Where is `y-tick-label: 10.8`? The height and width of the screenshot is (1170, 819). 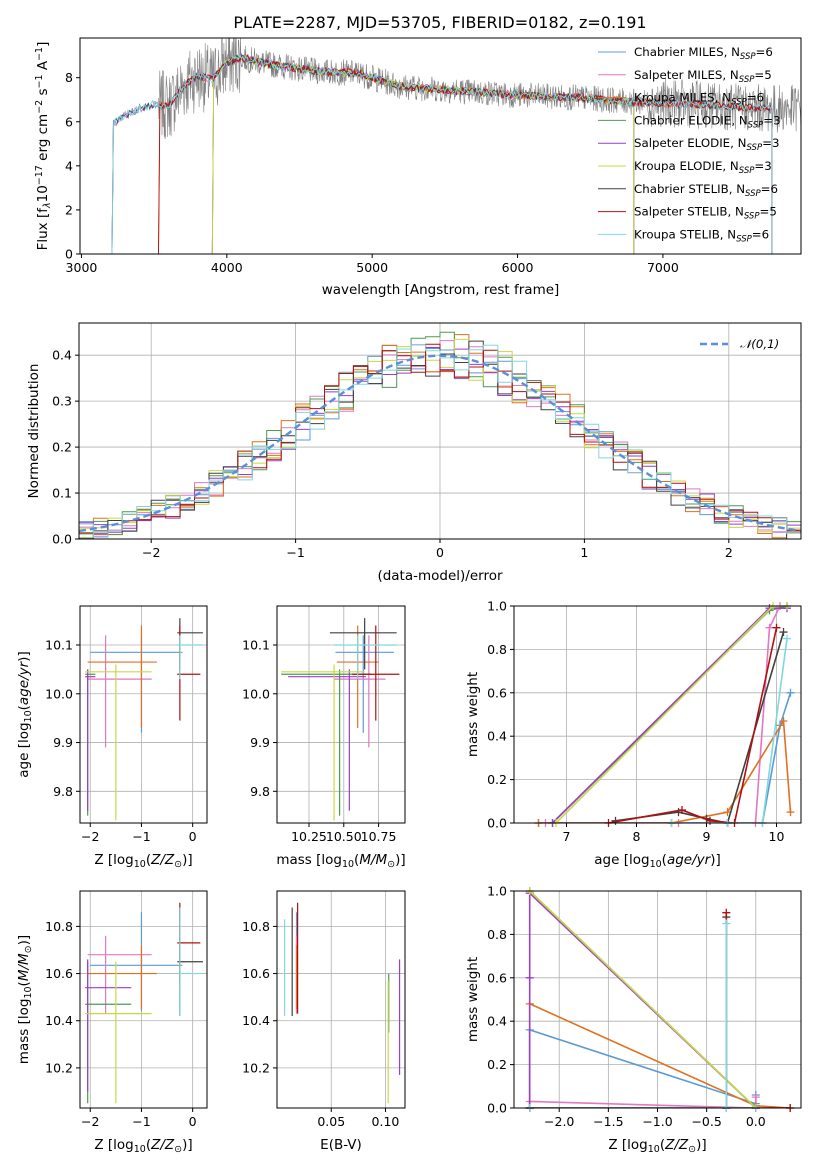 y-tick-label: 10.8 is located at coordinates (256, 926).